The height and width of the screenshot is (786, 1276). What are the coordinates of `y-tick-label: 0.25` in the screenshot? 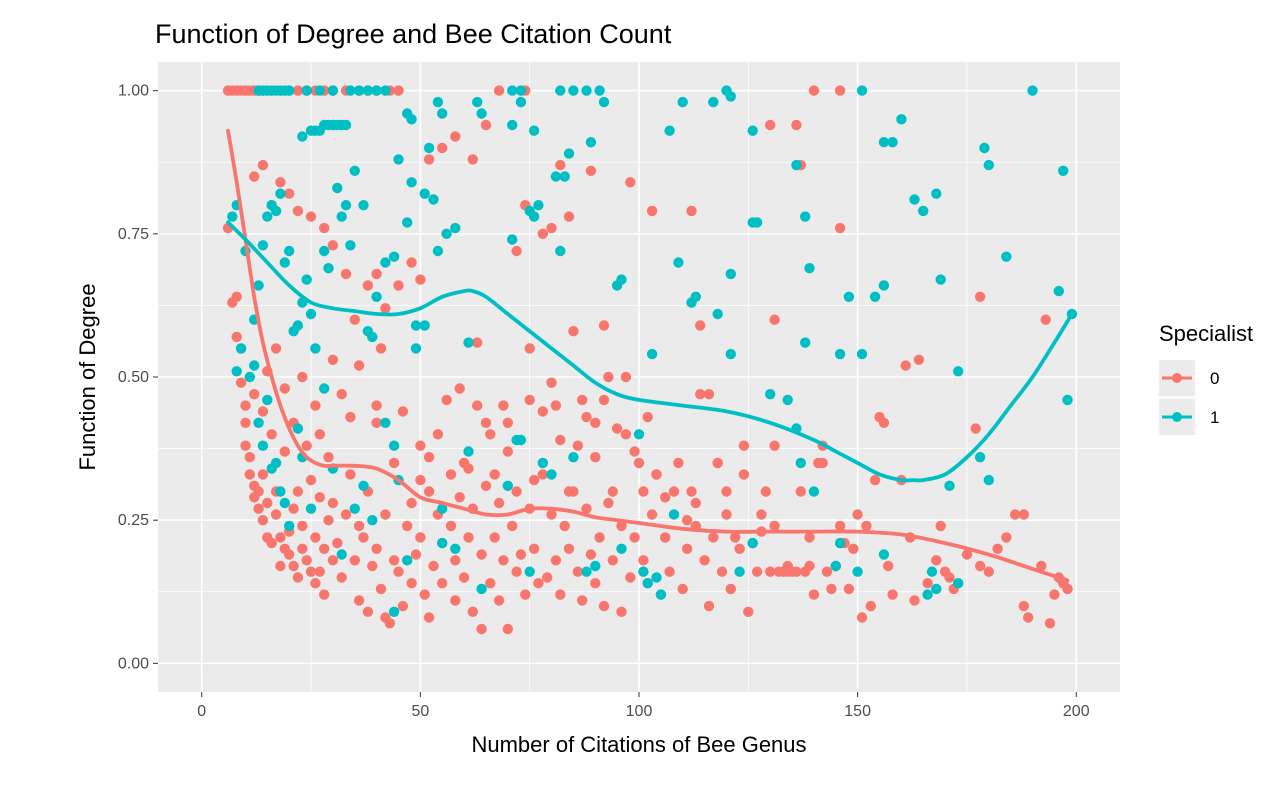 It's located at (133, 520).